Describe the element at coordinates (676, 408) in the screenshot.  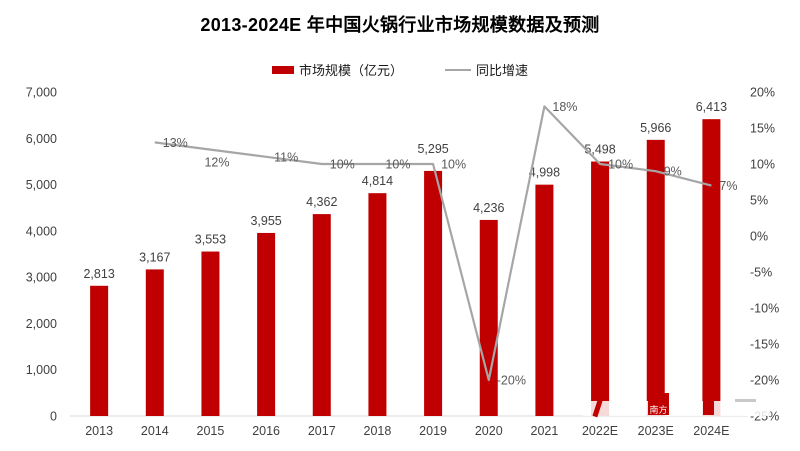
I see `watermark-overlay` at that location.